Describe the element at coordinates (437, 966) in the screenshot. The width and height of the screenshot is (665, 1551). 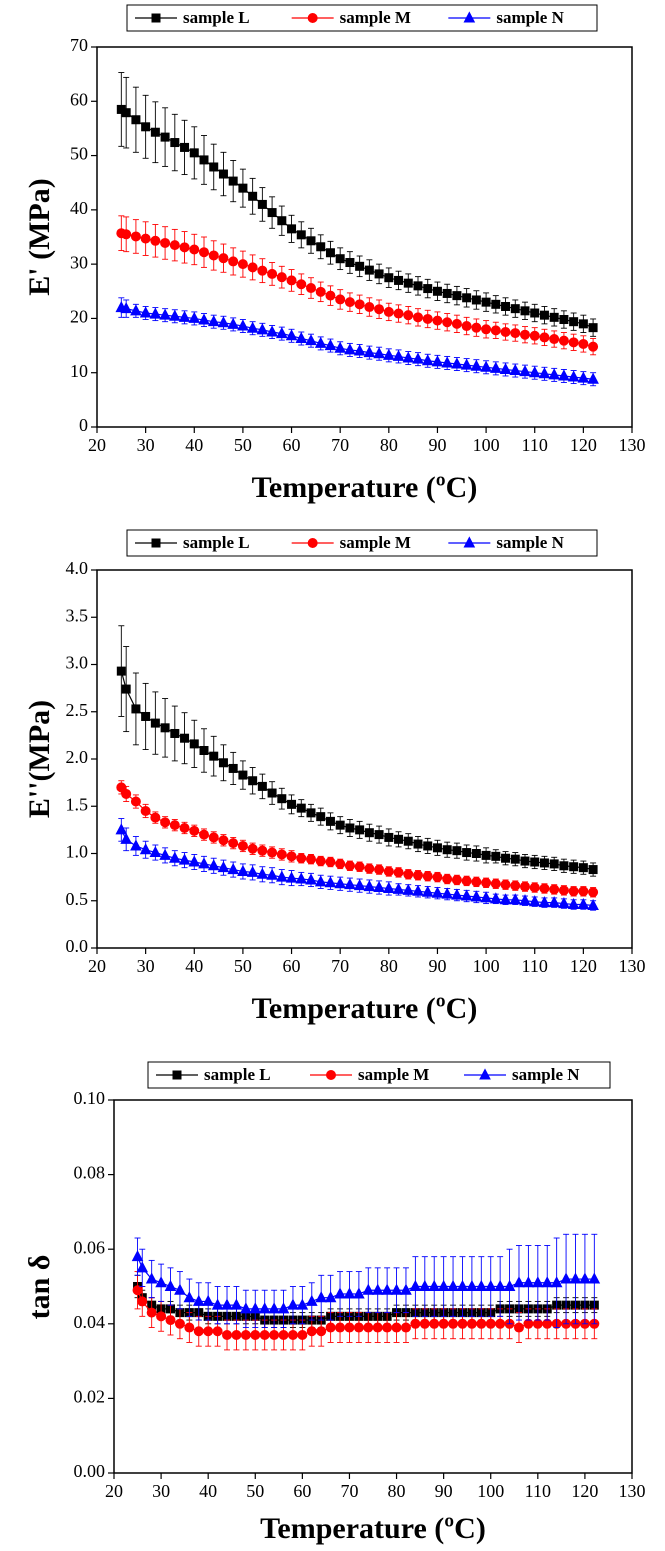
I see `x-tick-label: 90` at that location.